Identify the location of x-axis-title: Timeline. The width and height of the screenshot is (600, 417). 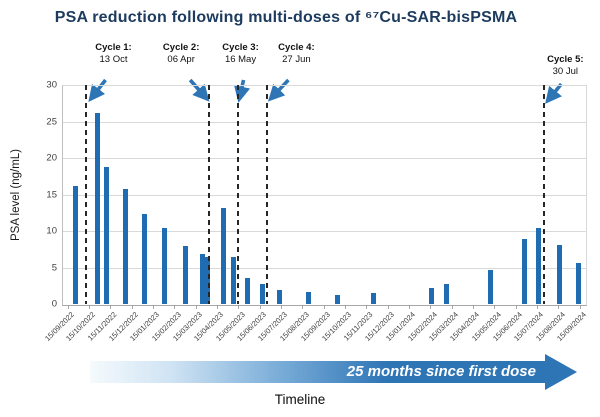
(300, 399).